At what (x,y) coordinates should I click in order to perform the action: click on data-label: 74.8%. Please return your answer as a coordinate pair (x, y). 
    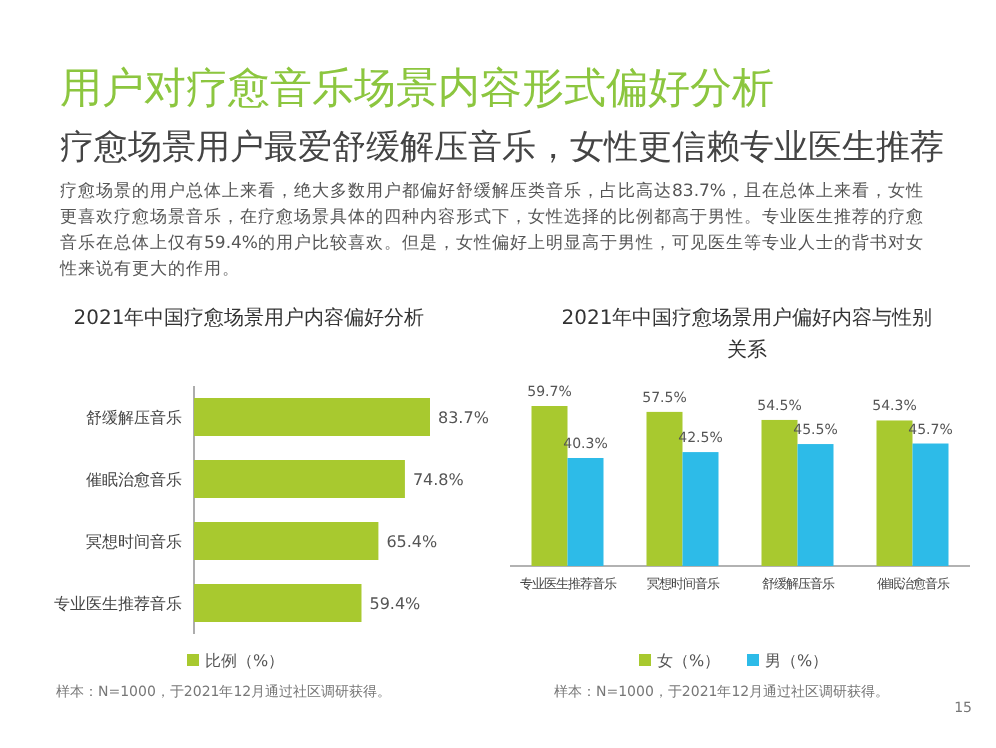
    Looking at the image, I should click on (438, 480).